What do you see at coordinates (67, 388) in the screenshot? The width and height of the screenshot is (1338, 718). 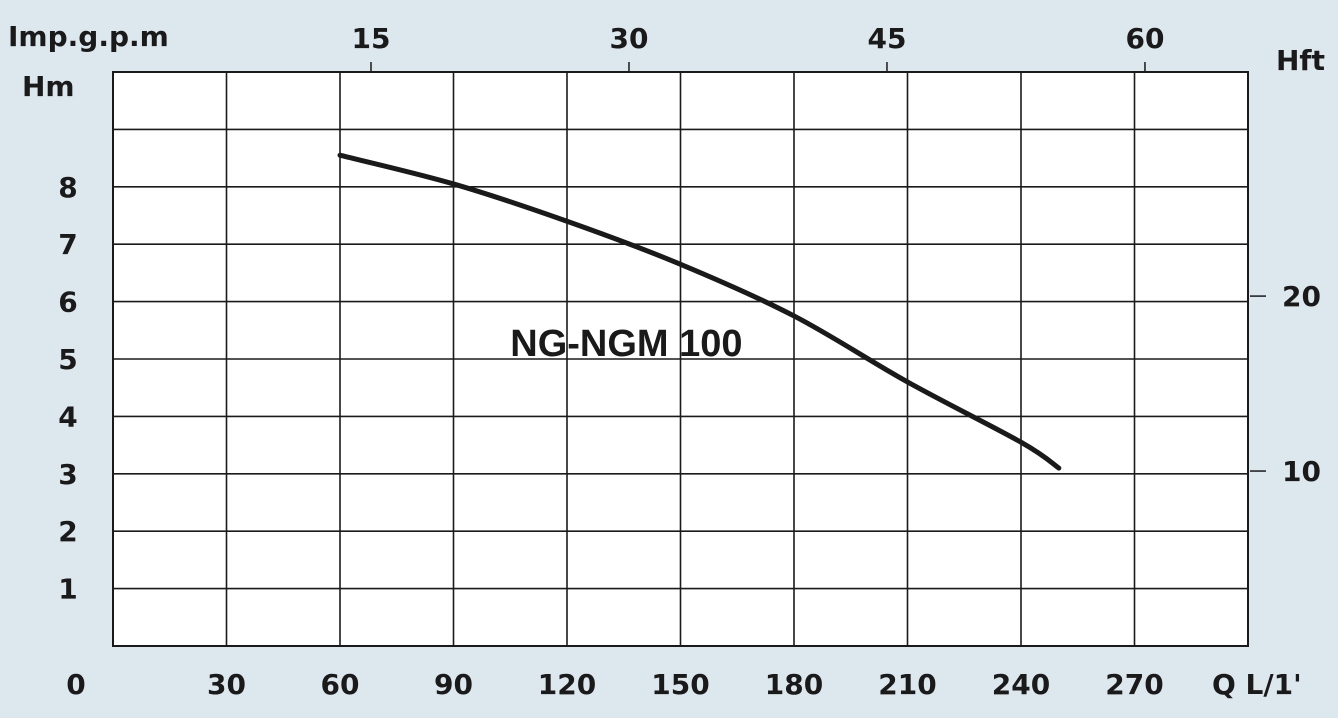 I see `left-tick-labels: 1 2 3 4 5 6 7 8` at bounding box center [67, 388].